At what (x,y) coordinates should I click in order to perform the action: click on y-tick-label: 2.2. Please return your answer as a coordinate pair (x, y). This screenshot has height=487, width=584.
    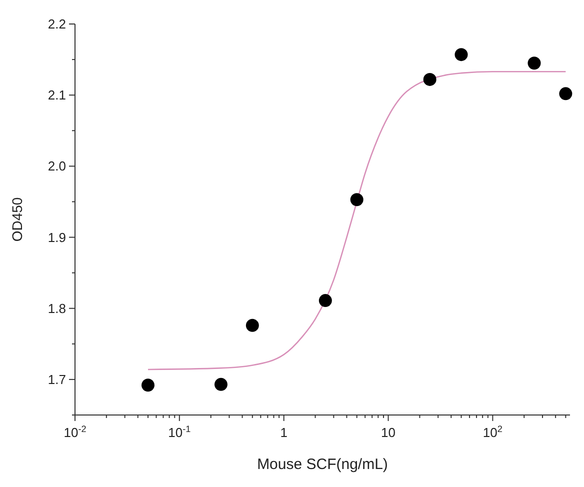
    Looking at the image, I should click on (57, 24).